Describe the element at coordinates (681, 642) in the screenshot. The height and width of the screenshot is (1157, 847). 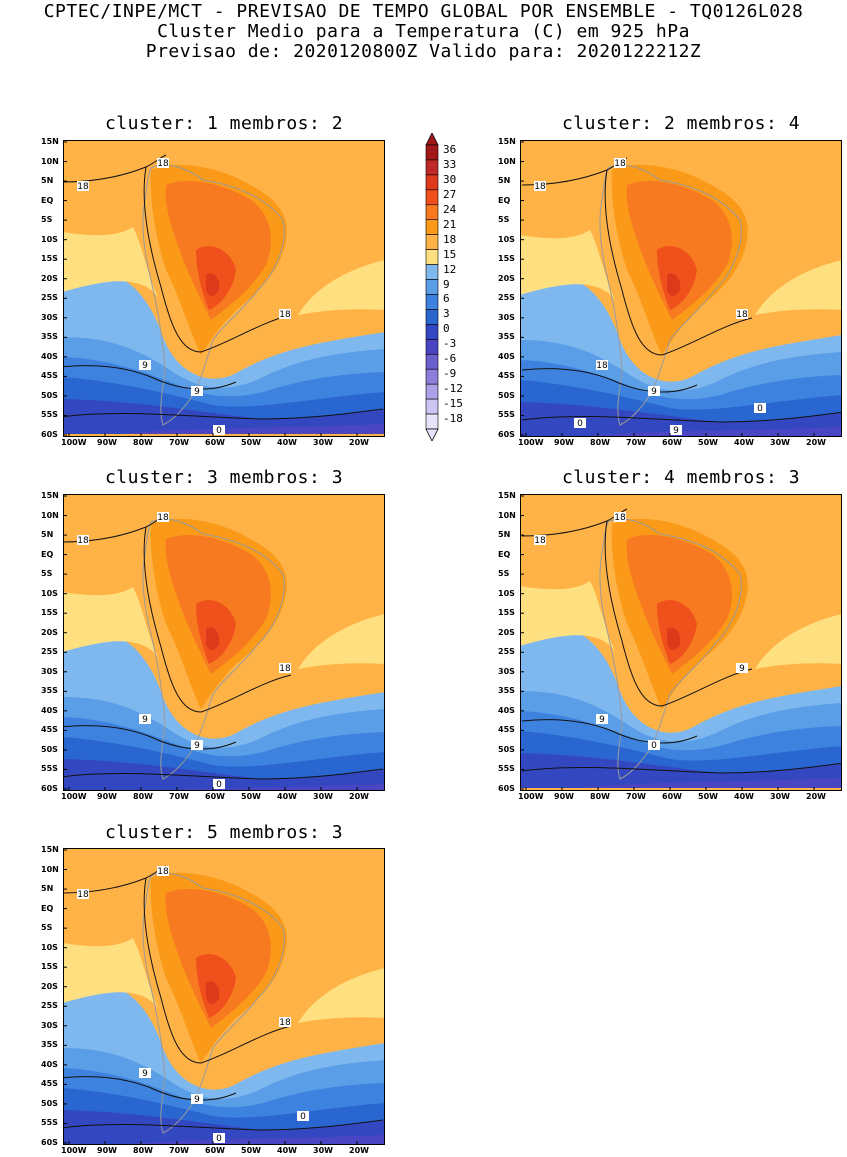
I see `map-svg: 18 18 9 9 0` at that location.